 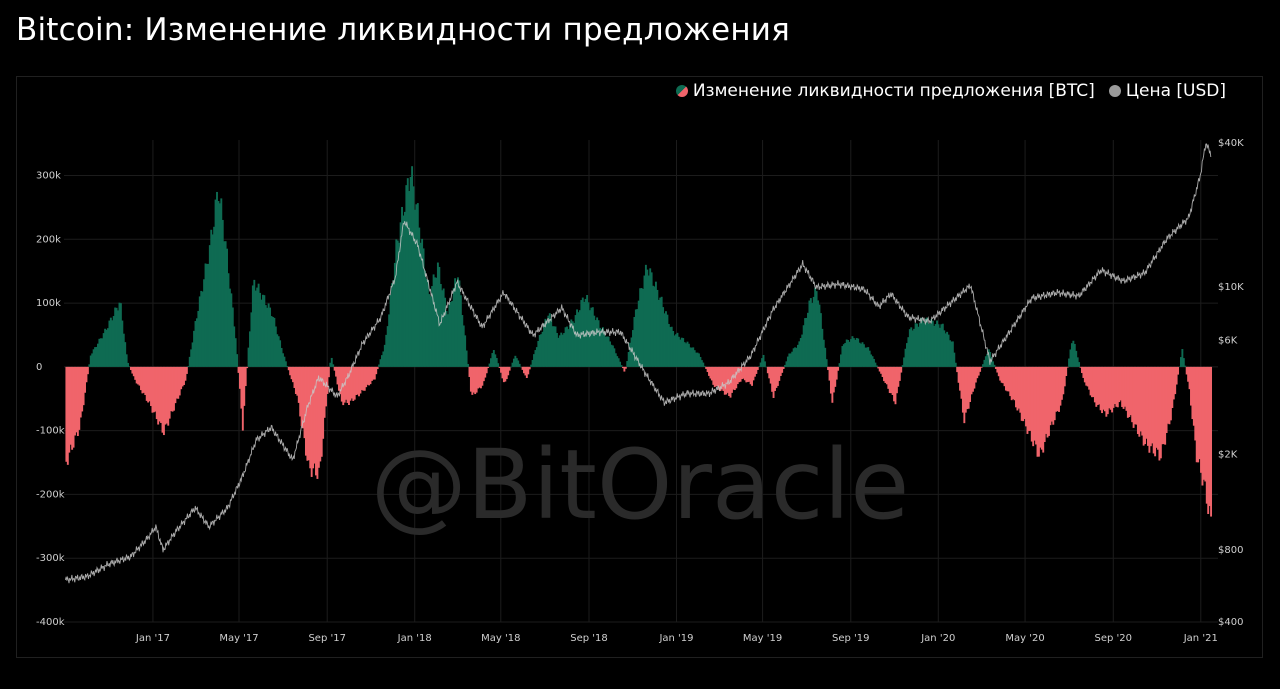 What do you see at coordinates (39, 367) in the screenshot?
I see `y-left-tick-label: 0` at bounding box center [39, 367].